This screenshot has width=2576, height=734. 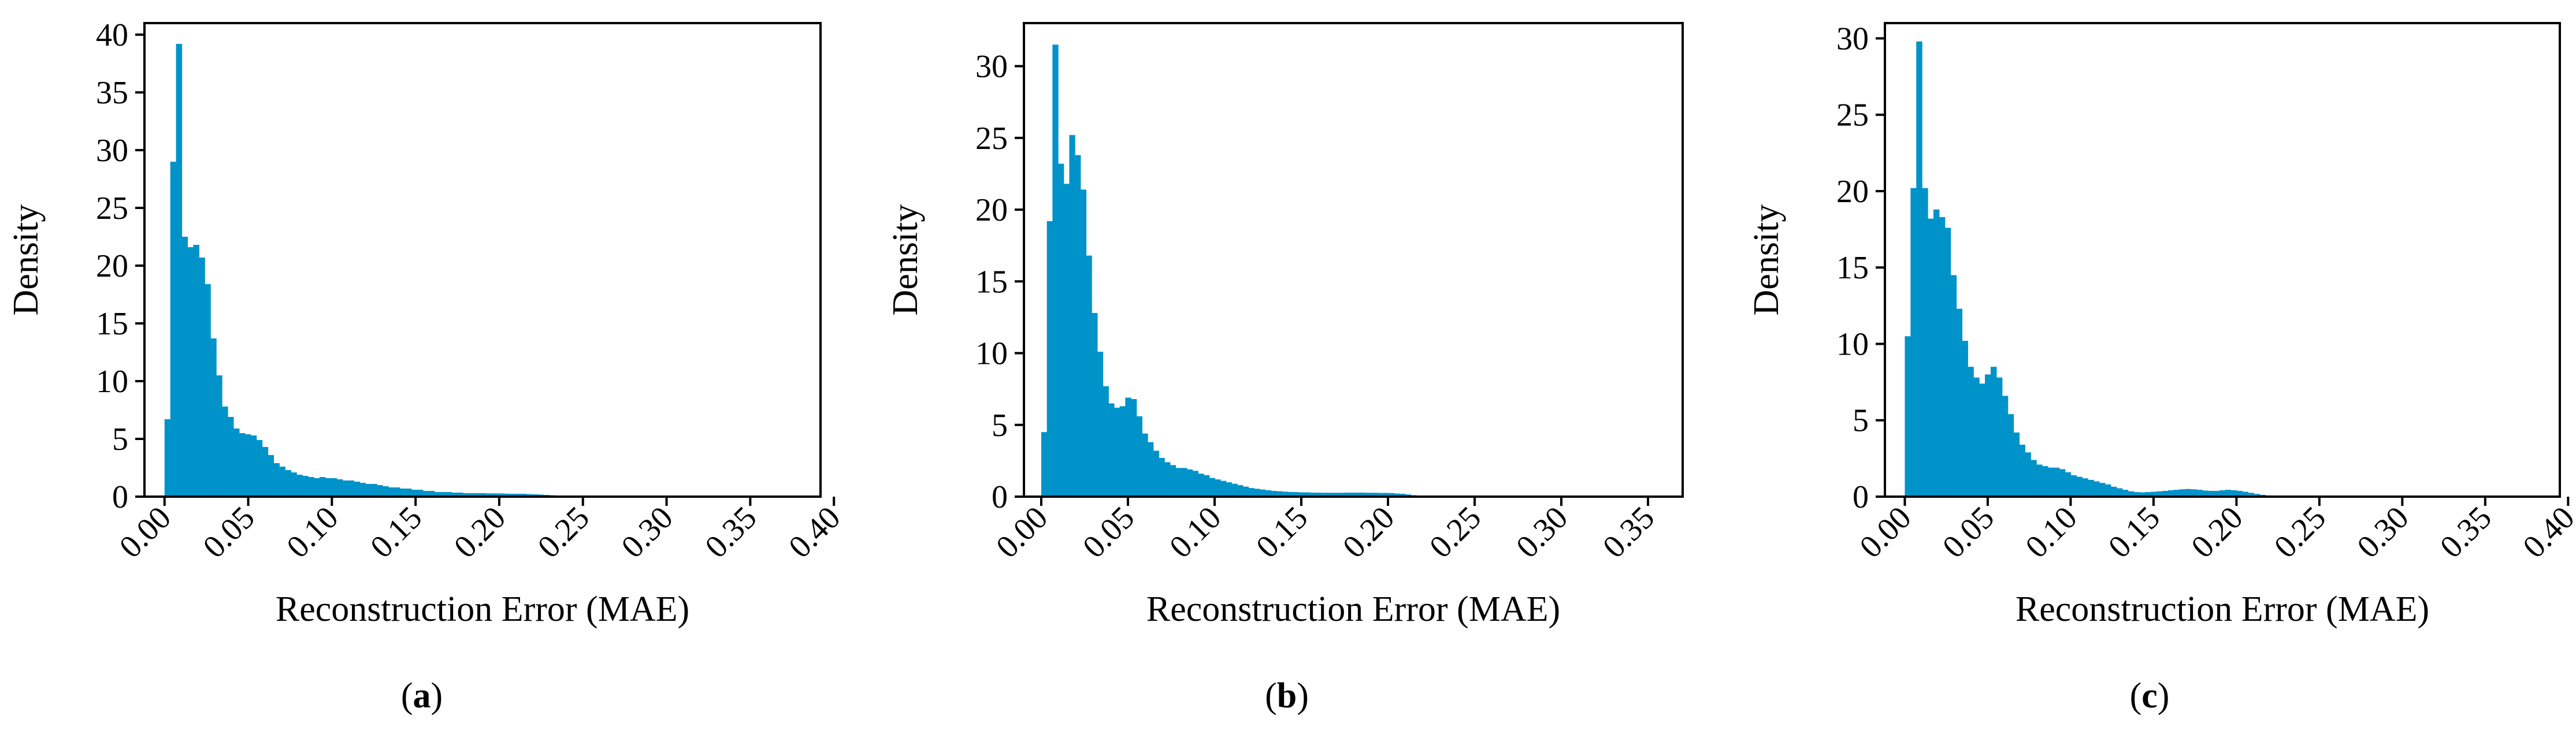 What do you see at coordinates (312, 532) in the screenshot?
I see `x-tick-label-a-2: 0.10` at bounding box center [312, 532].